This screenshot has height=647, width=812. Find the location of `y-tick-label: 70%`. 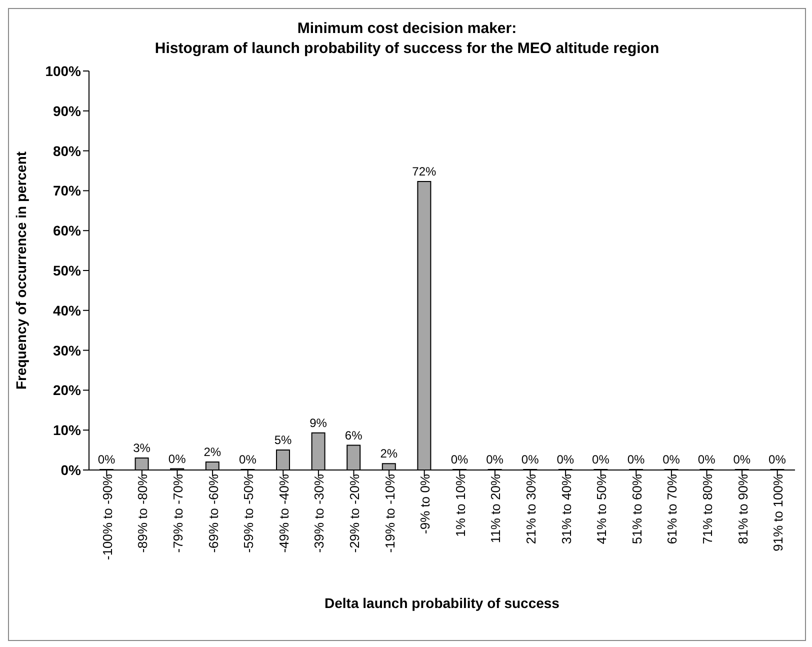

y-tick-label: 70% is located at coordinates (67, 190).